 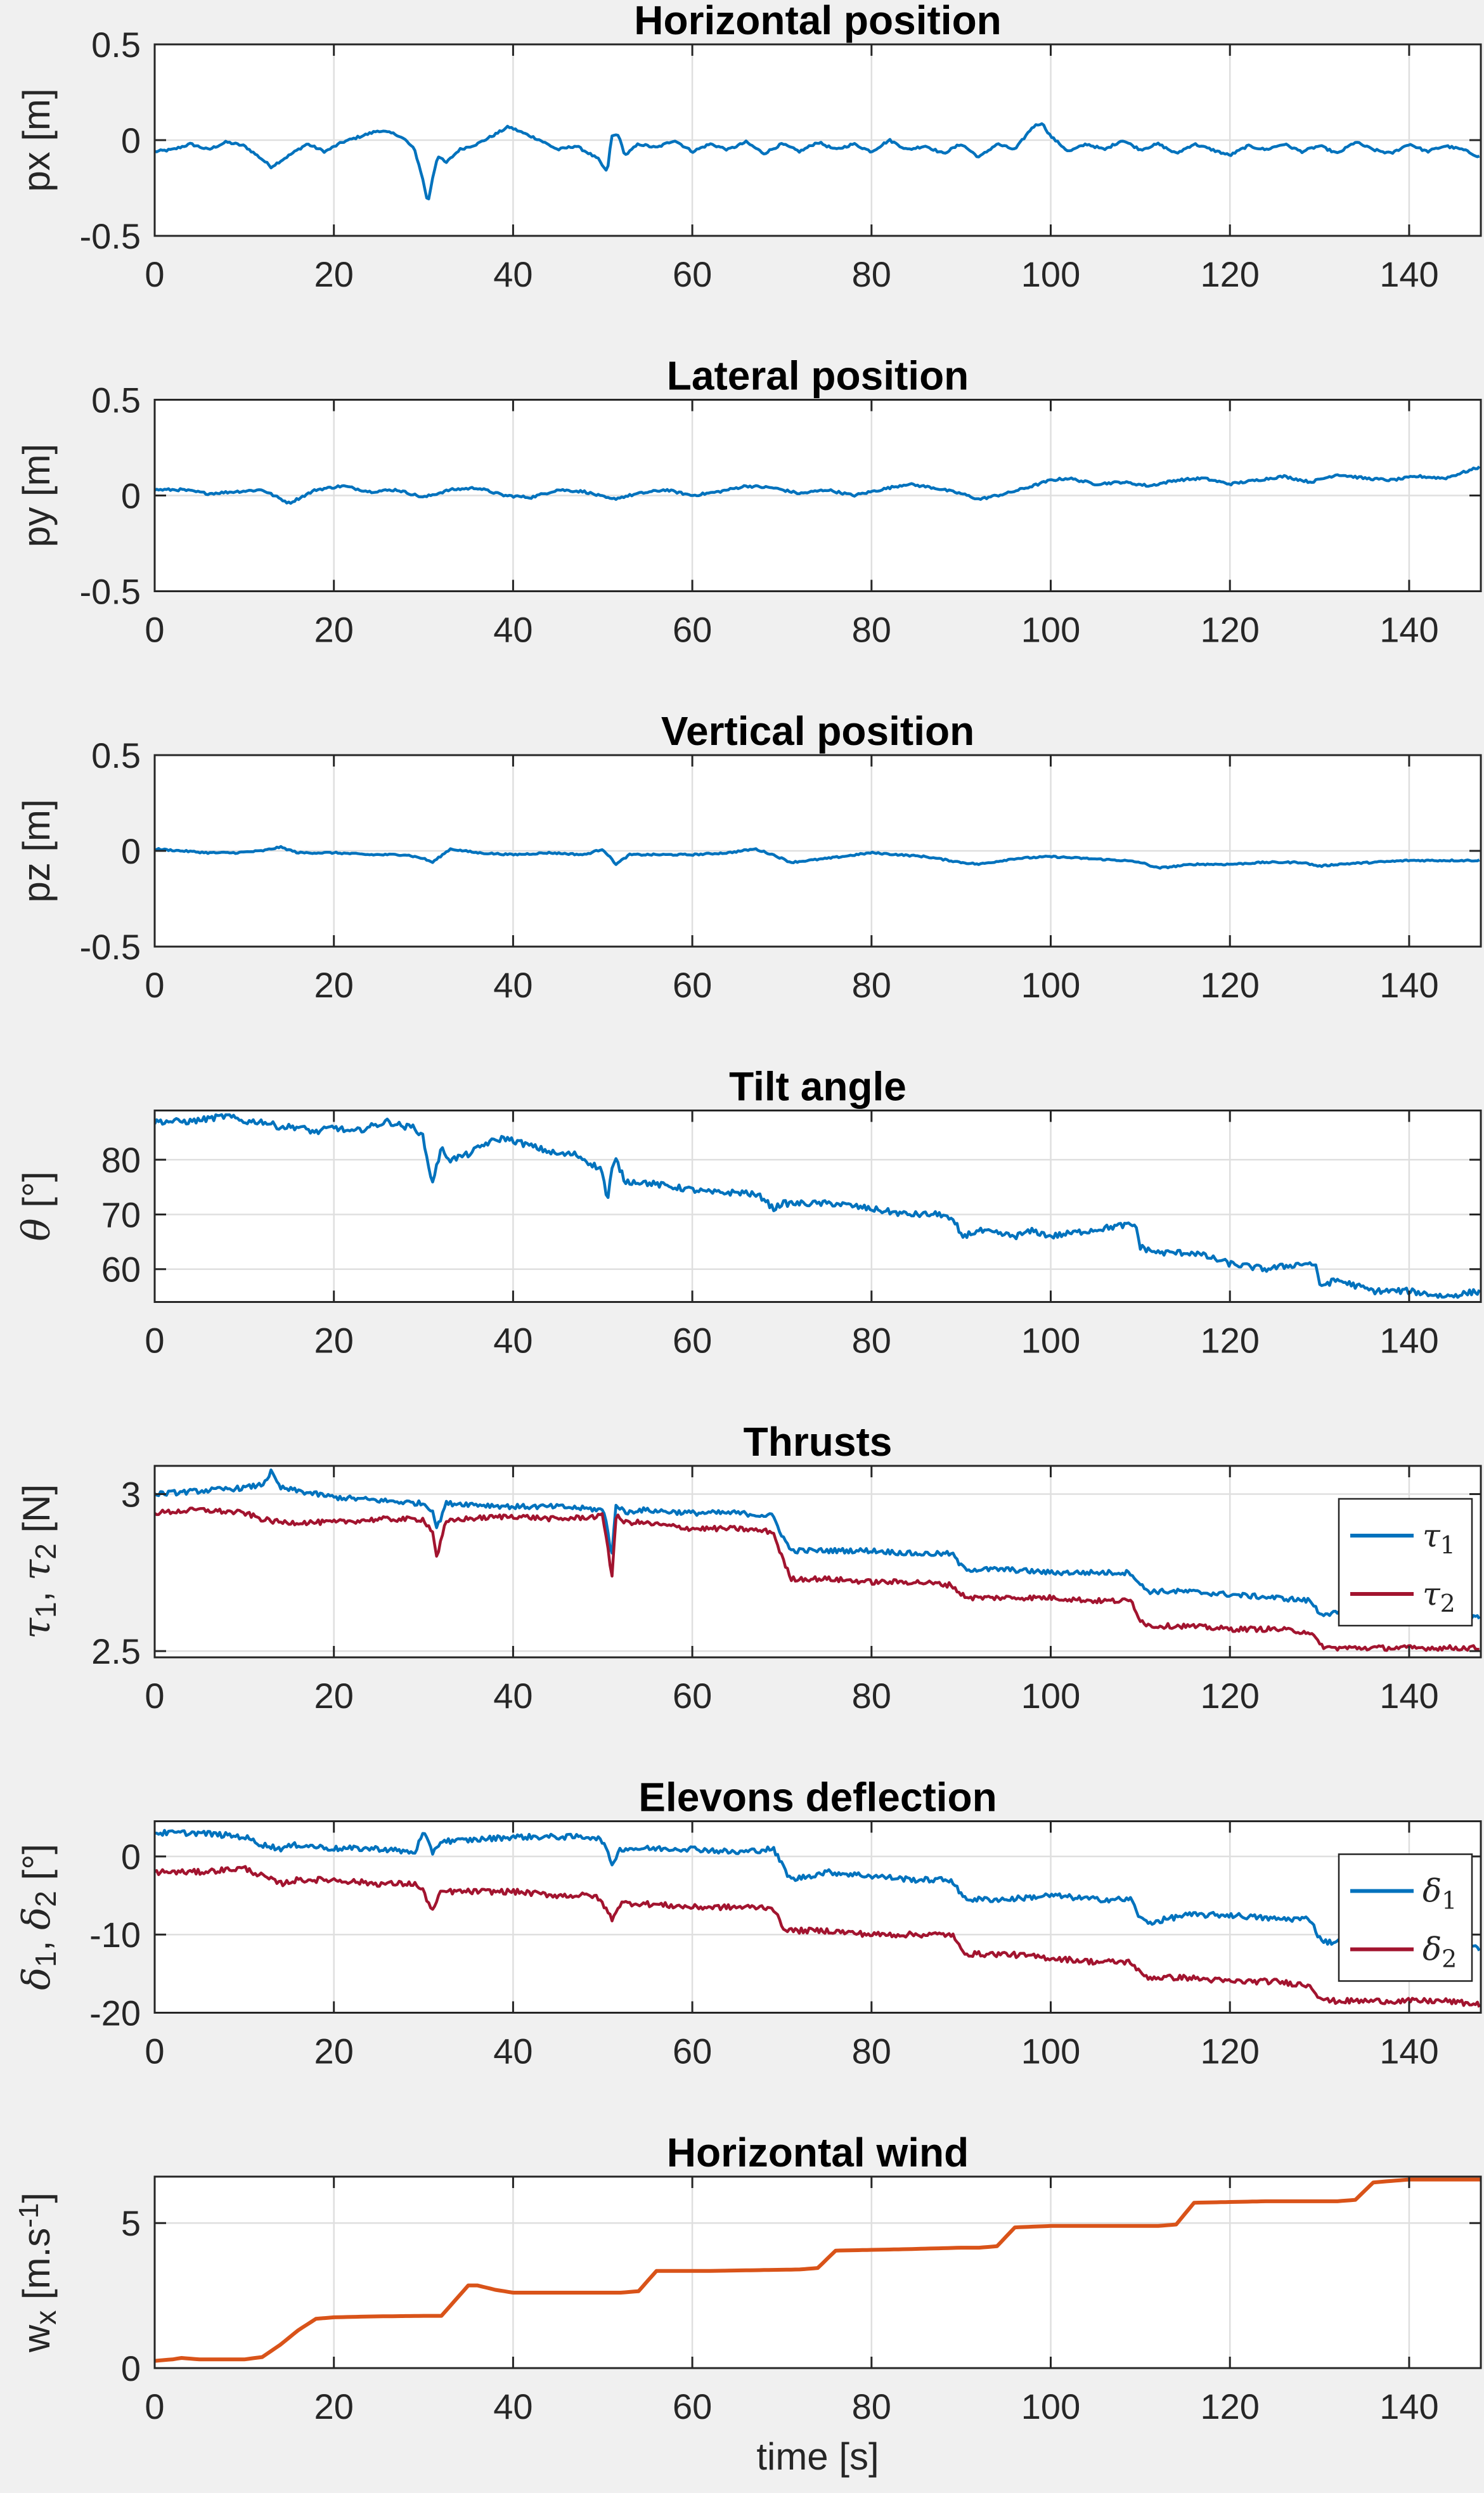 What do you see at coordinates (872, 1341) in the screenshot?
I see `theta-xtick-label: 80` at bounding box center [872, 1341].